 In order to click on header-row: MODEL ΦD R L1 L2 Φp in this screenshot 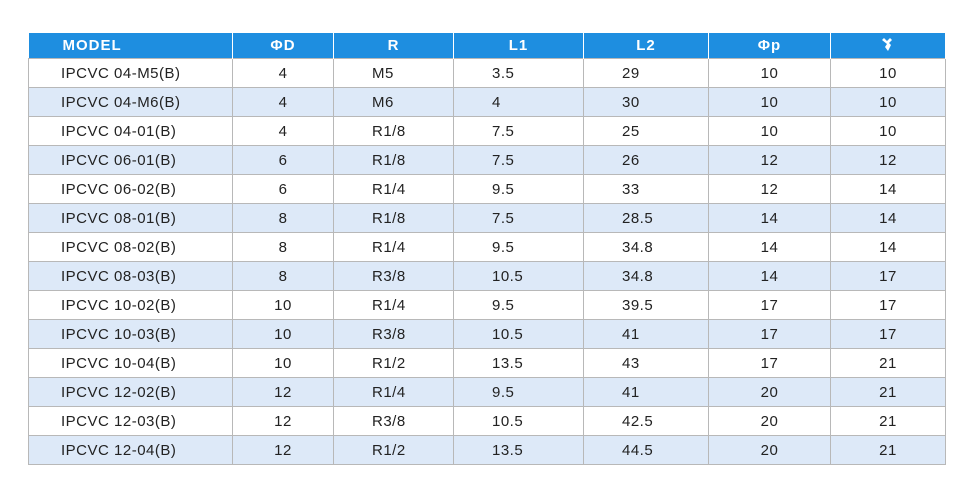, I will do `click(487, 46)`.